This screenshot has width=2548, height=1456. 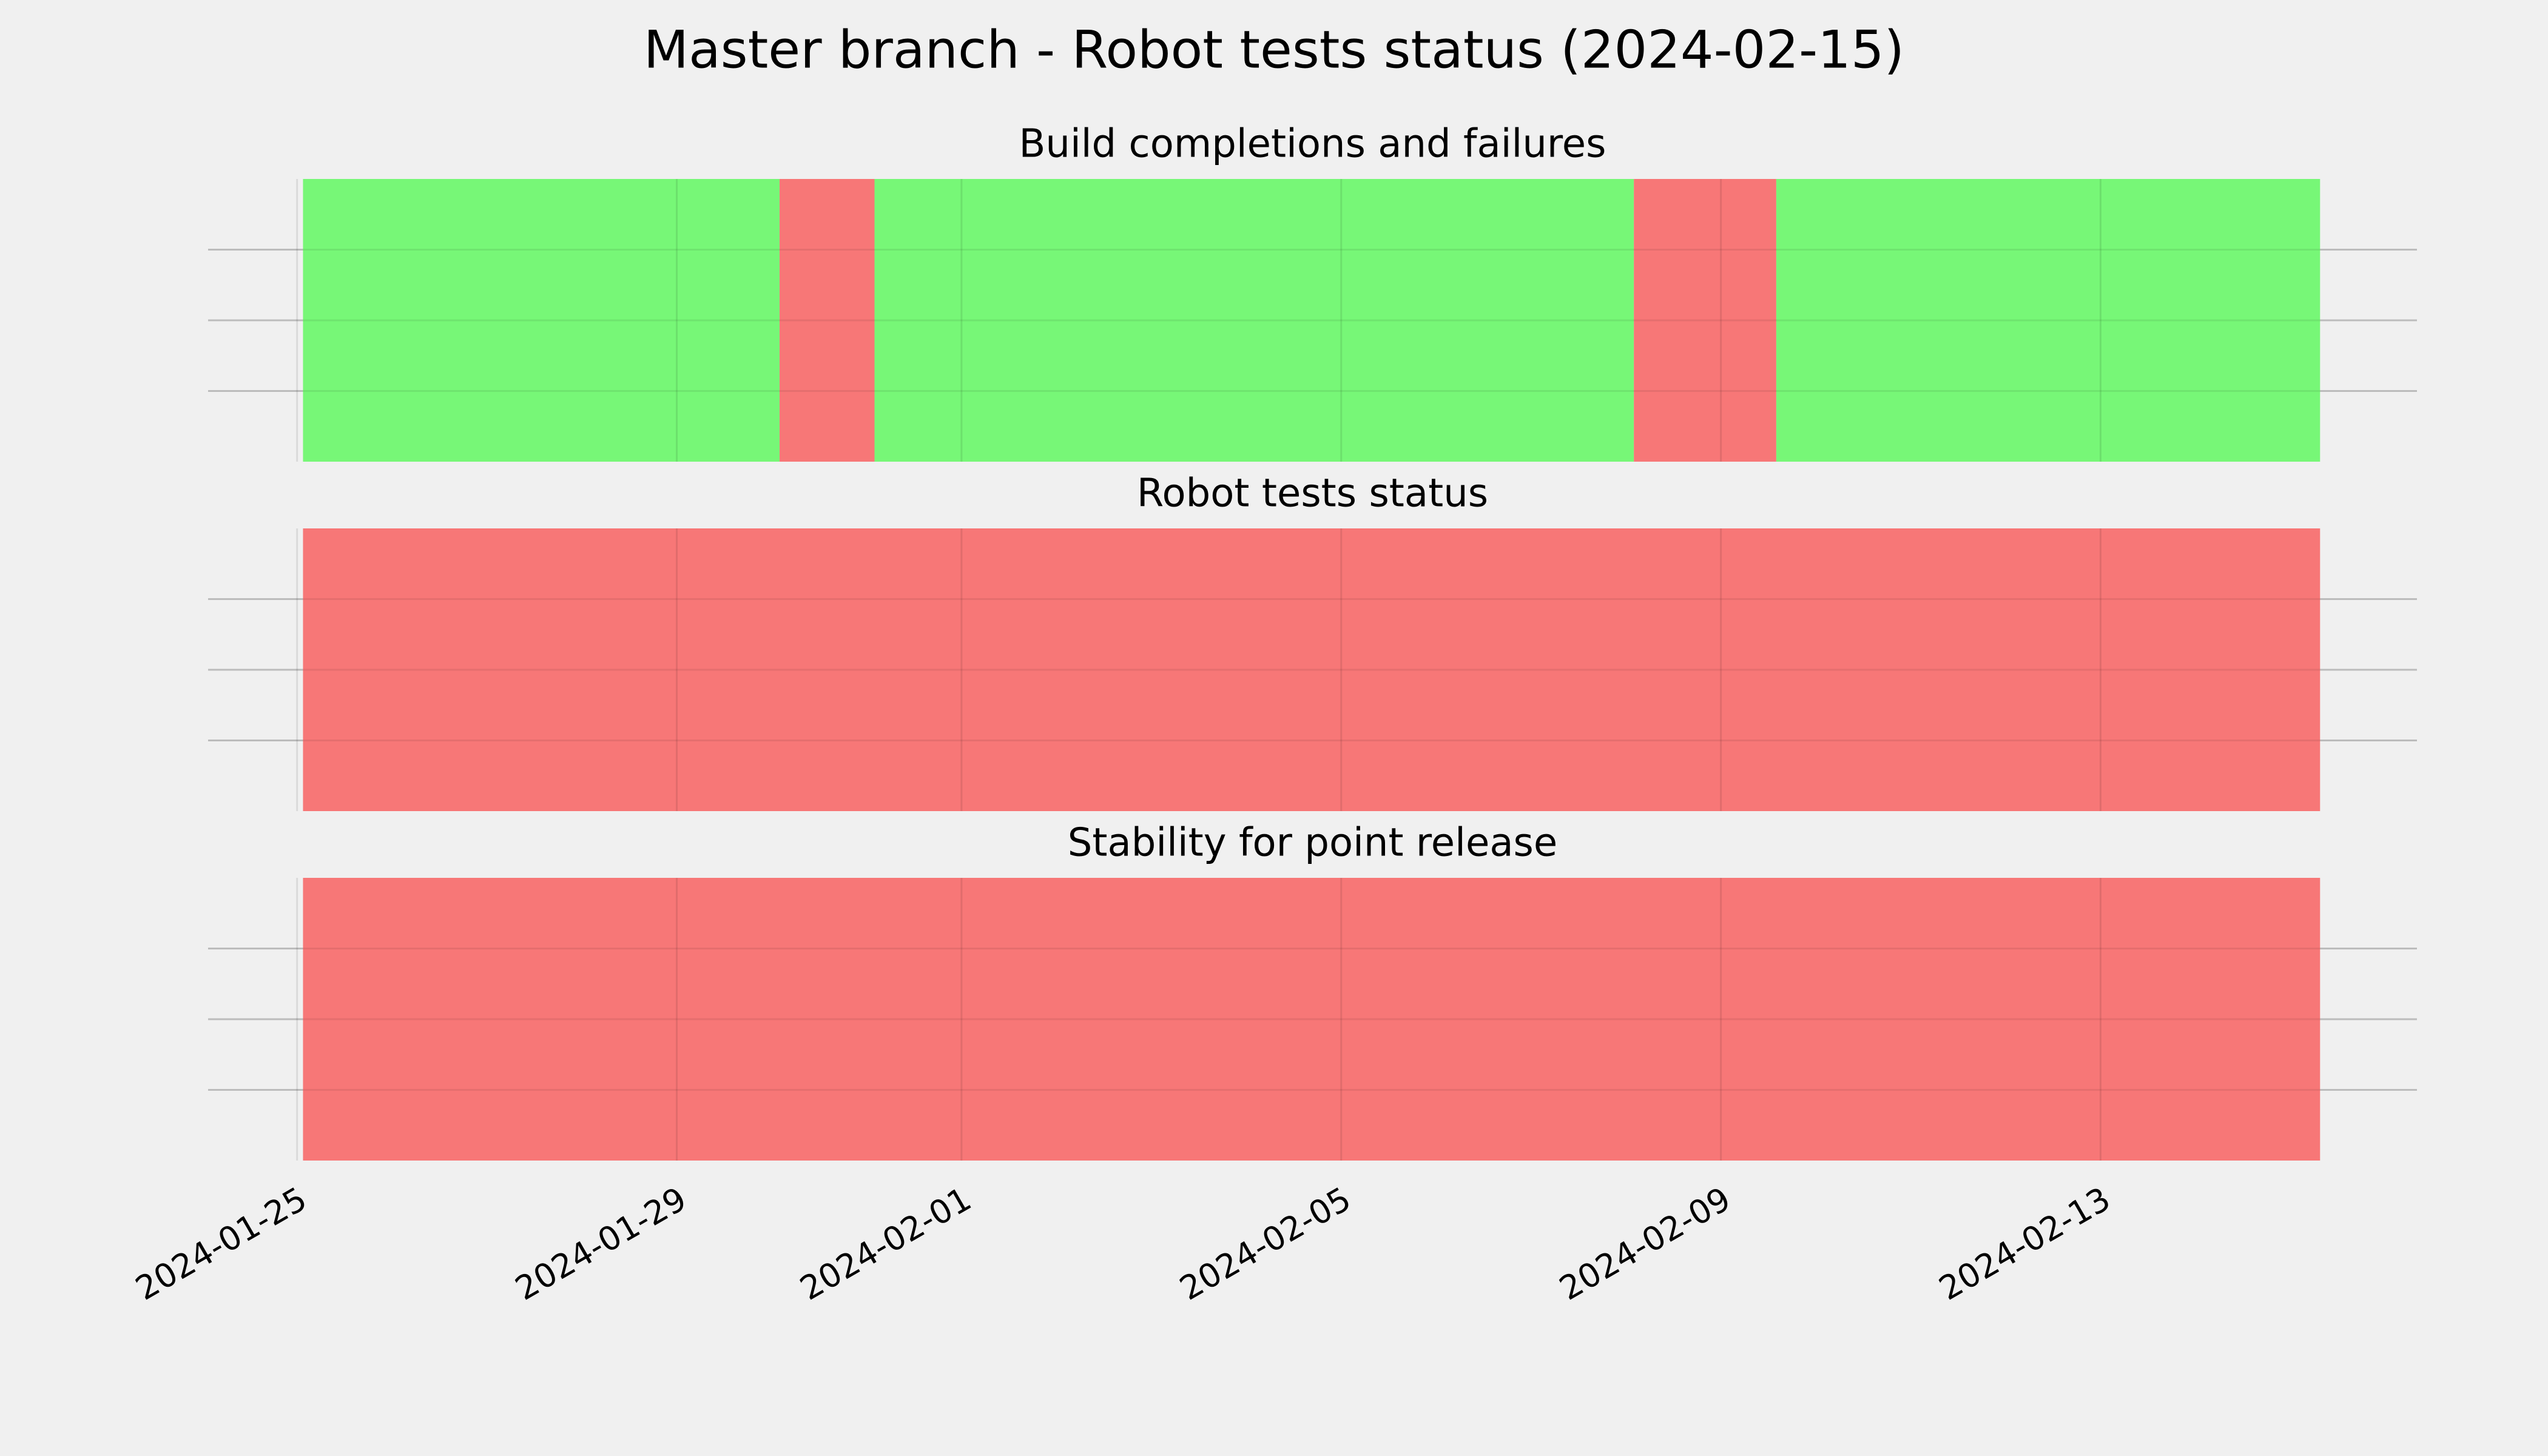 I want to click on panel-title: Build completions and failures, so click(x=1312, y=144).